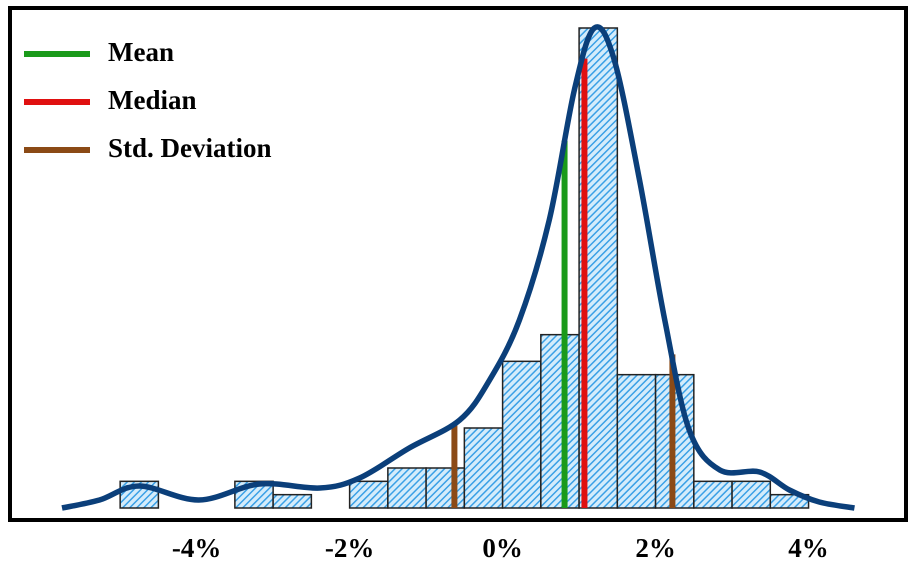  What do you see at coordinates (152, 100) in the screenshot?
I see `legend-label: Median` at bounding box center [152, 100].